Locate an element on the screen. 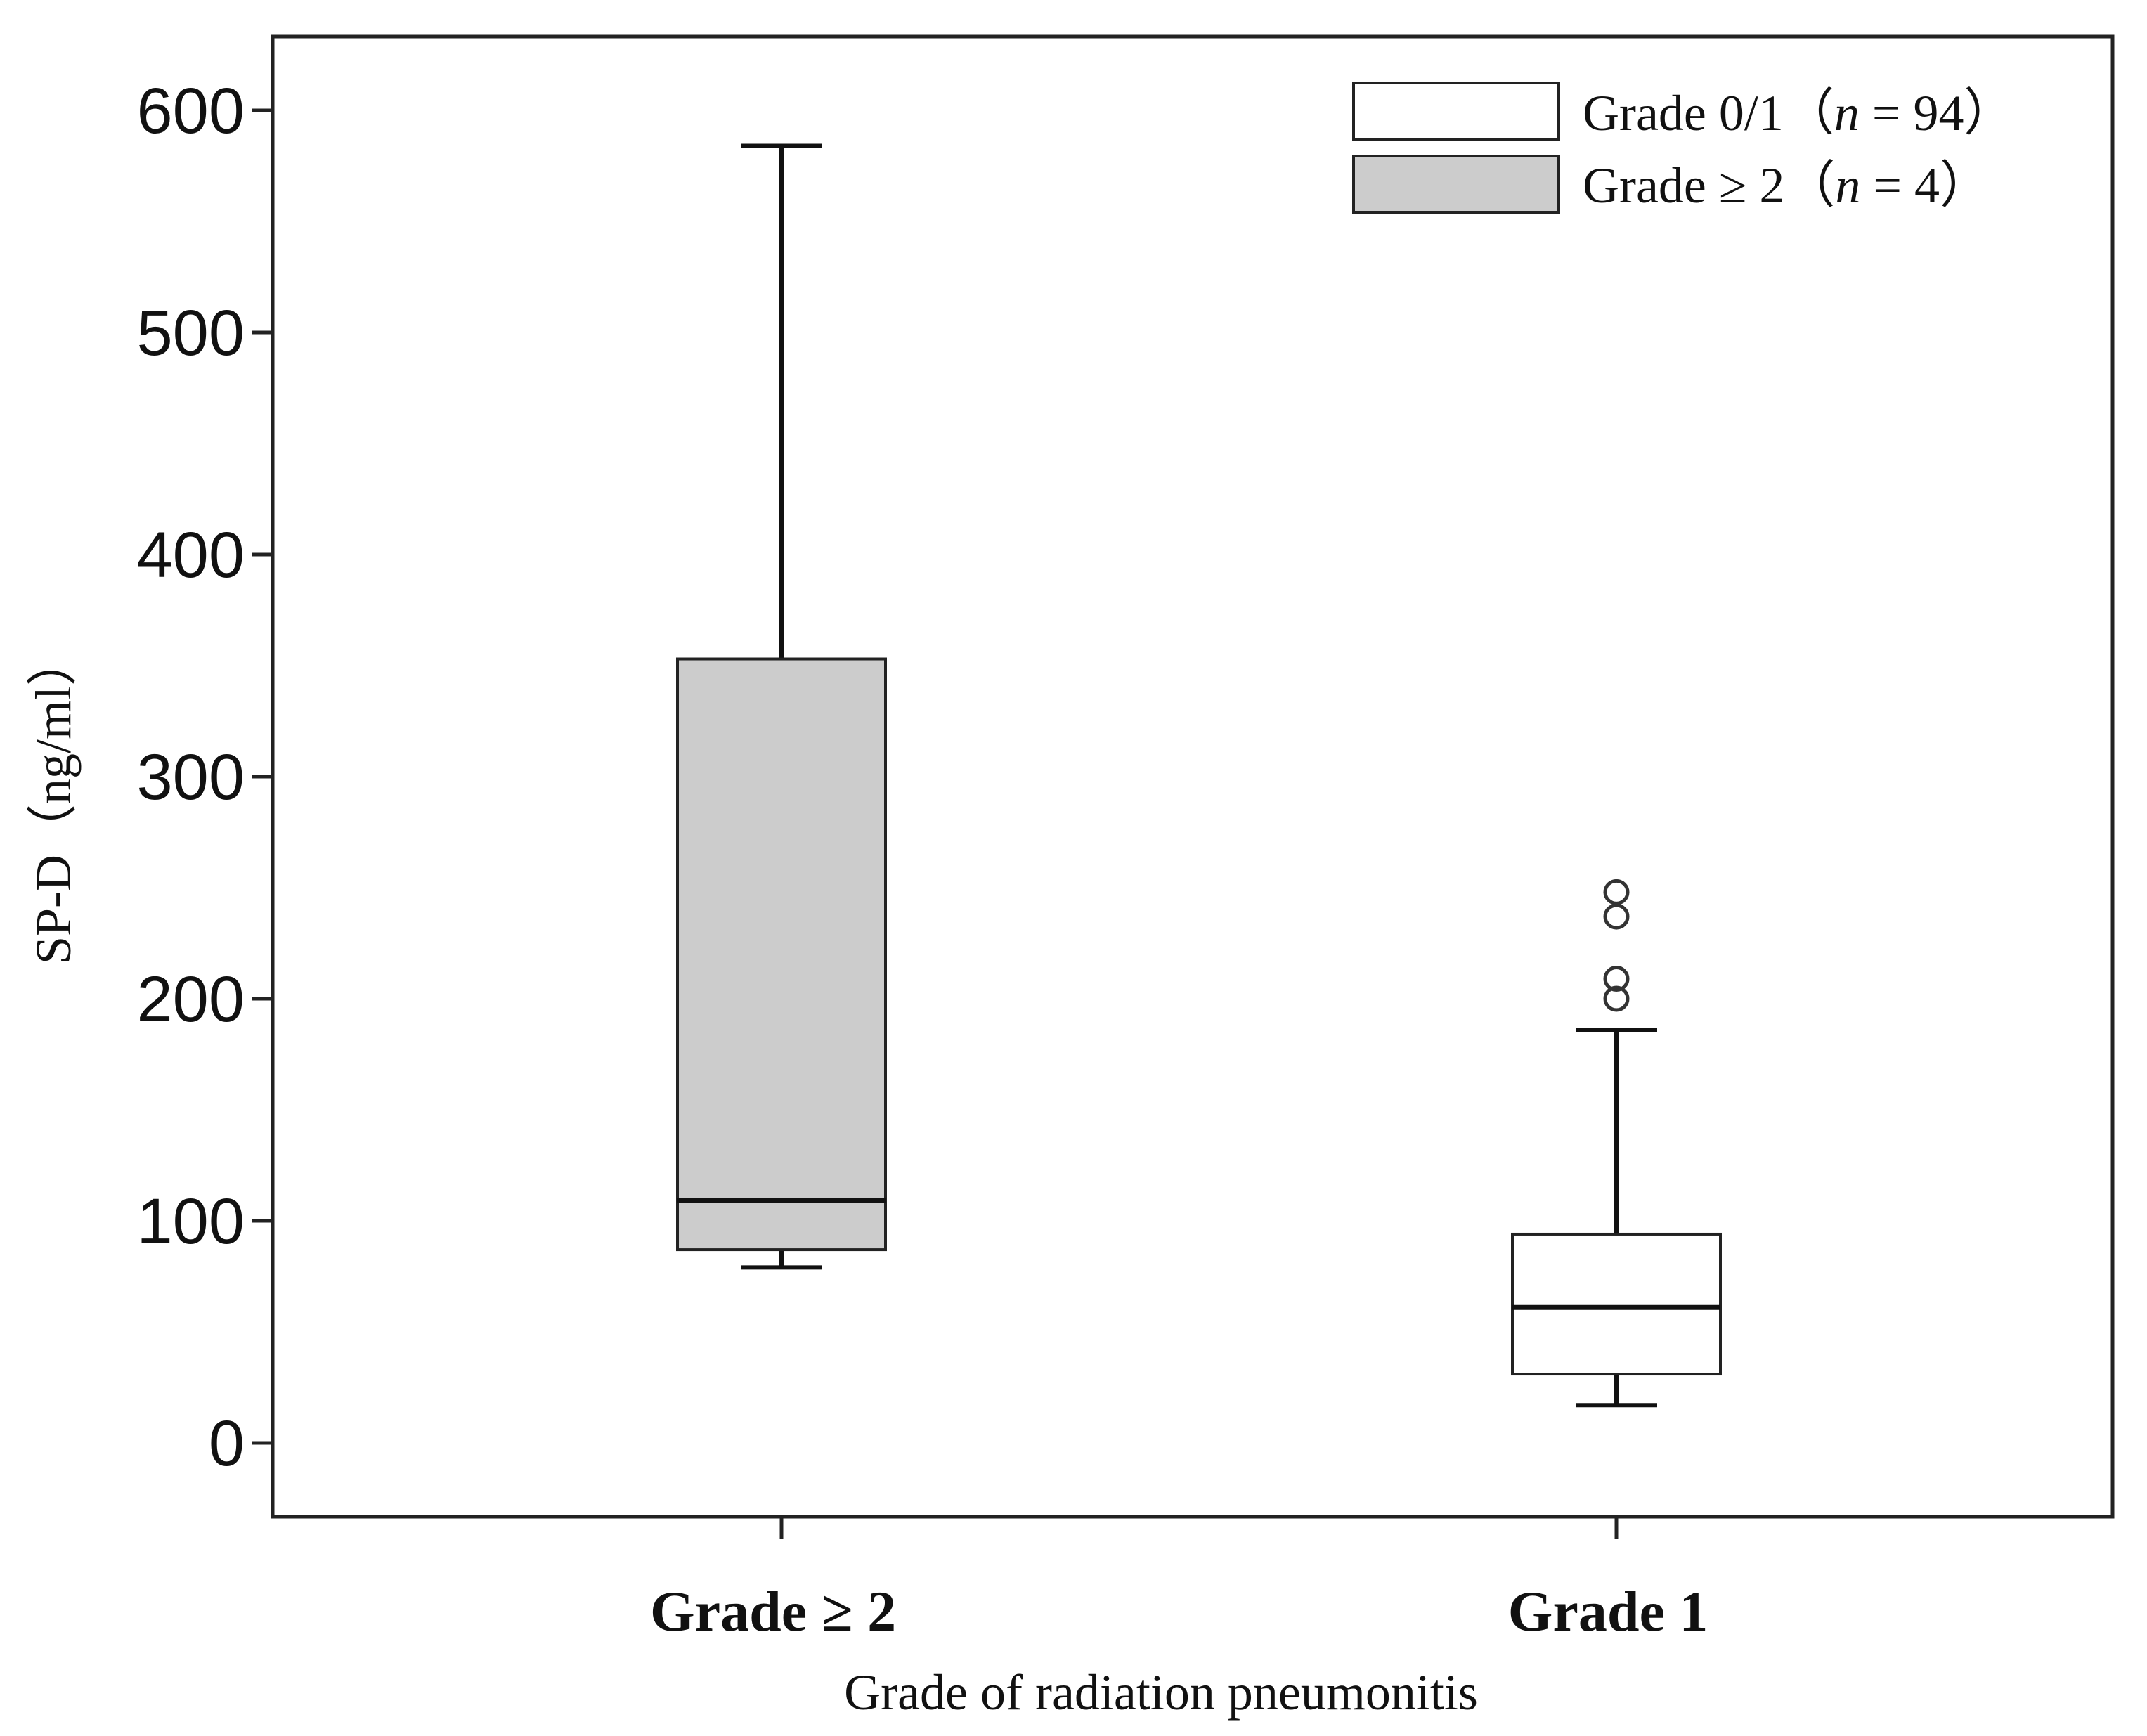 The width and height of the screenshot is (2147, 1736). y-tick-label: 100 is located at coordinates (191, 1221).